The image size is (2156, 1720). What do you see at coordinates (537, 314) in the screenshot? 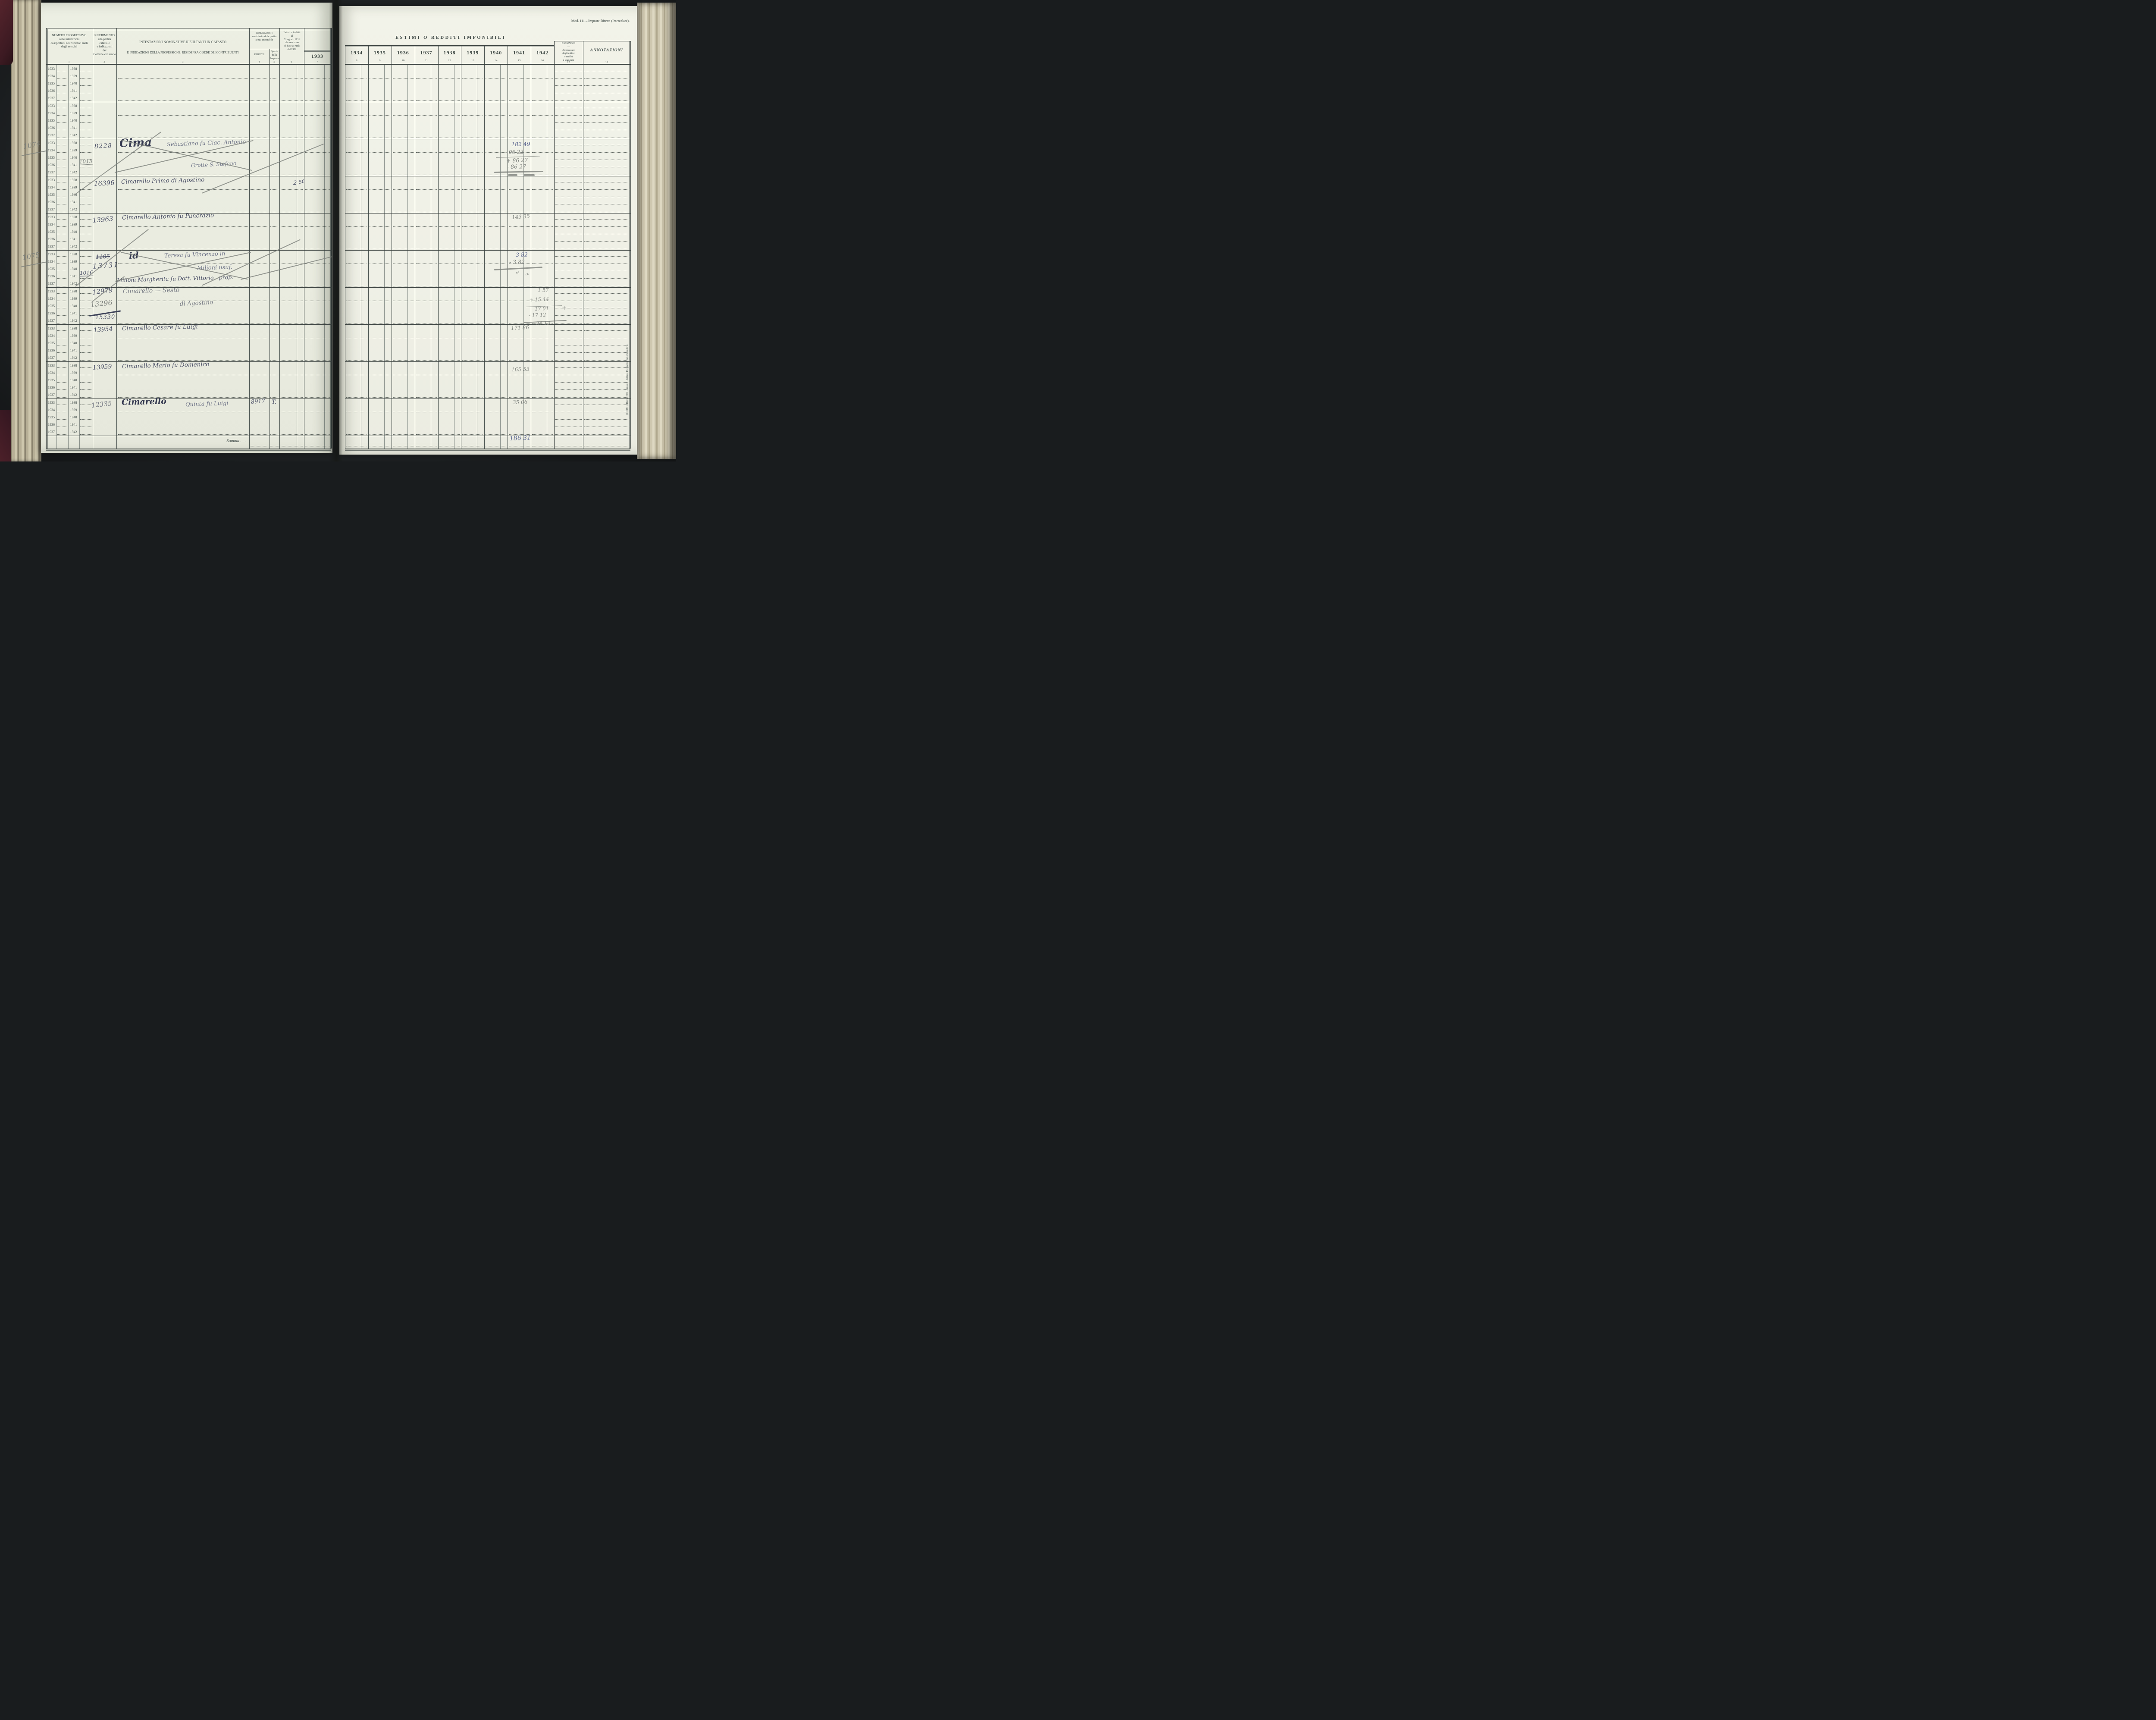
I see `handwriting-note: - 17 12` at bounding box center [537, 314].